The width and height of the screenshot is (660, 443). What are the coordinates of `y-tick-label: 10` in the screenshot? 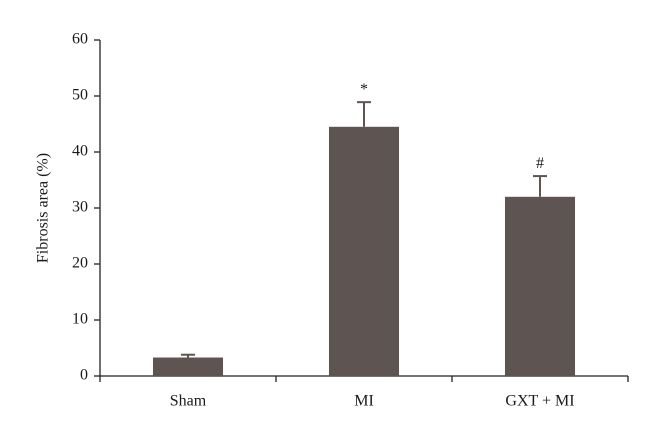 It's located at (80, 319).